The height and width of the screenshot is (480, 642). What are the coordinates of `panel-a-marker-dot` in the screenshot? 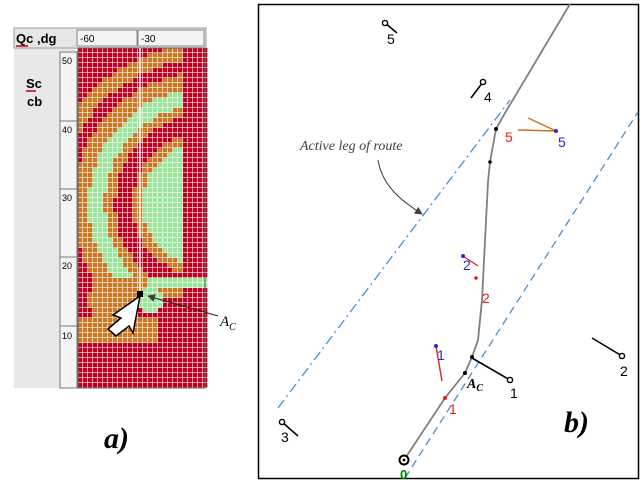 It's located at (140, 294).